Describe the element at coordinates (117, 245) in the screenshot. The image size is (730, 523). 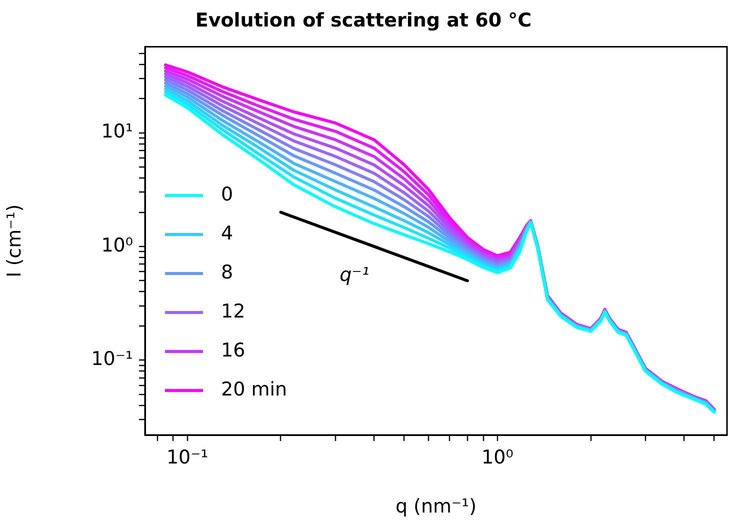
I see `y-tick-label: 10⁰` at that location.